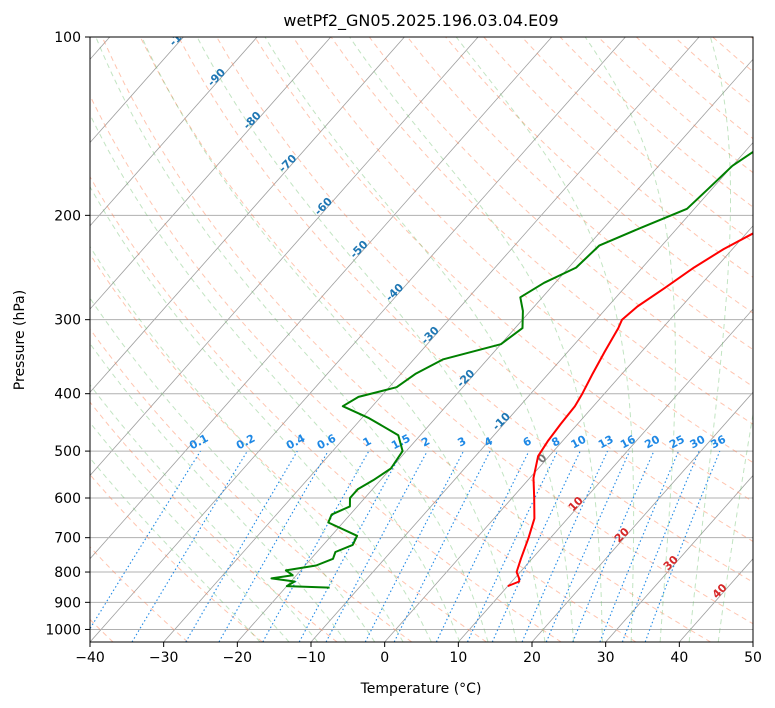 The width and height of the screenshot is (775, 708). Describe the element at coordinates (606, 658) in the screenshot. I see `x-tick-label: 30` at that location.